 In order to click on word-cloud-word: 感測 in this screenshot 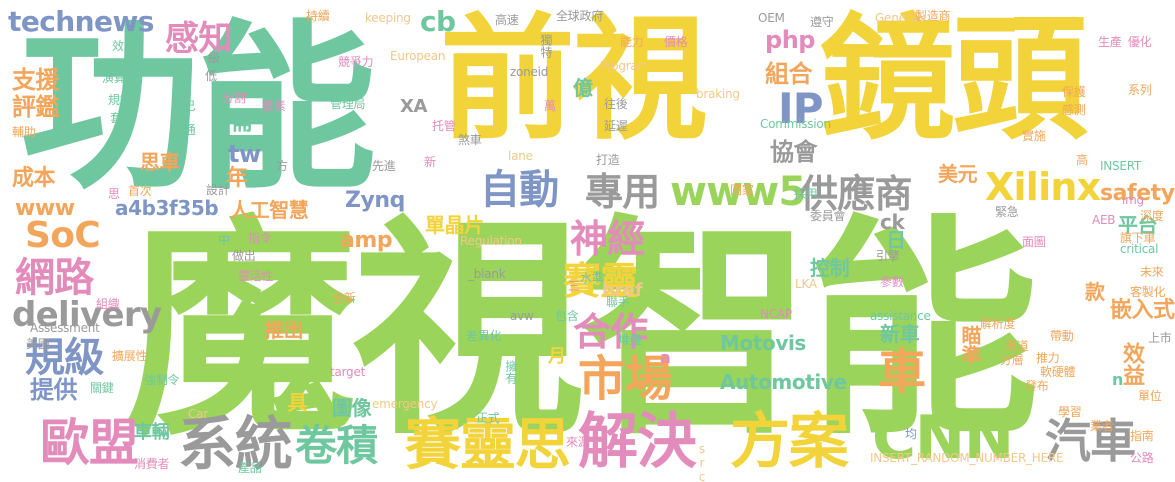, I will do `click(1074, 110)`.